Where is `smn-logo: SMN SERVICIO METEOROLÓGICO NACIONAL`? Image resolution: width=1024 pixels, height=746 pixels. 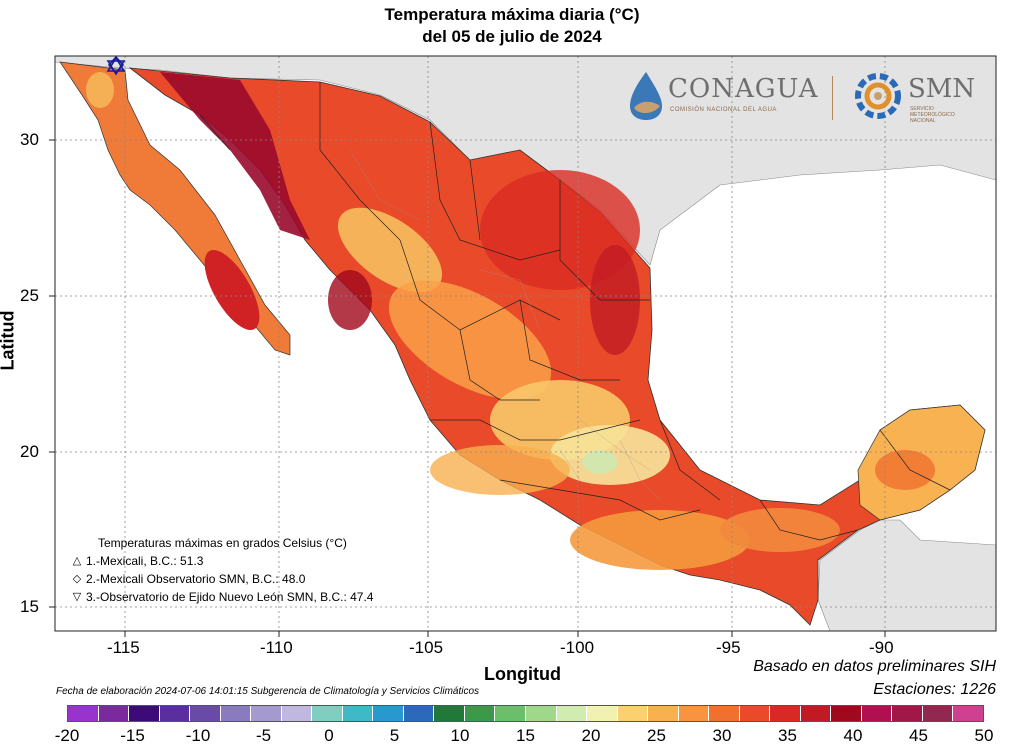 smn-logo: SMN SERVICIO METEOROLÓGICO NACIONAL is located at coordinates (913, 98).